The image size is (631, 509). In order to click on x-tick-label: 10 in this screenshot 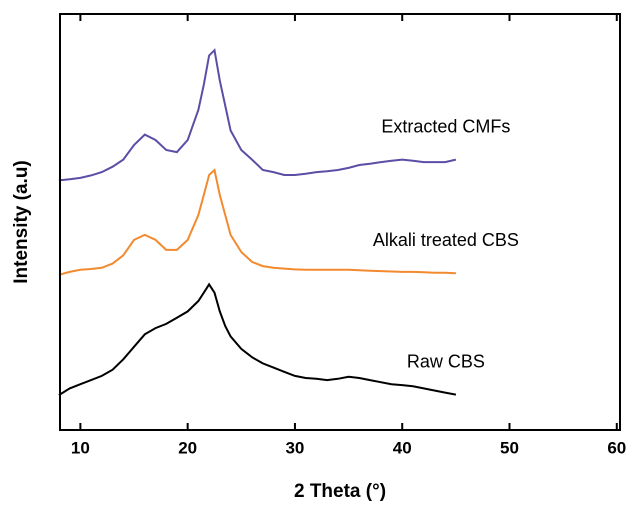, I will do `click(80, 447)`.